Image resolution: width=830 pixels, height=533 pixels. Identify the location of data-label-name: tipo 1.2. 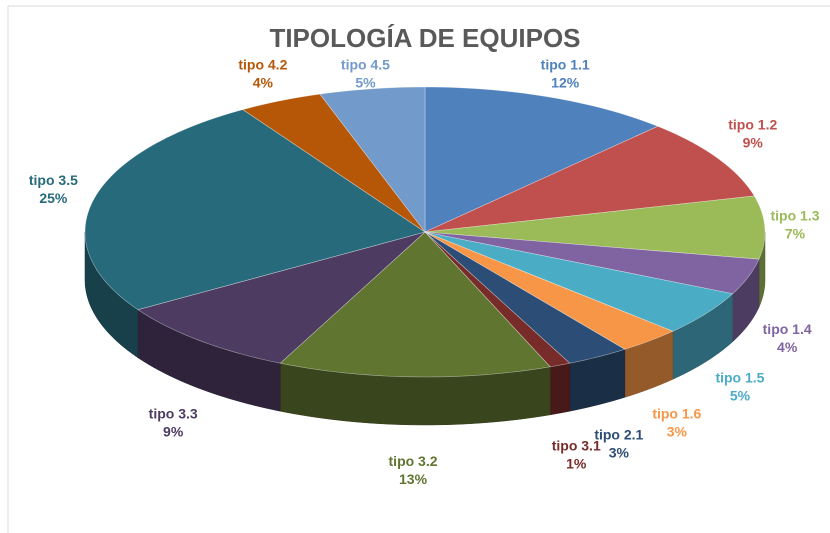
(752, 124).